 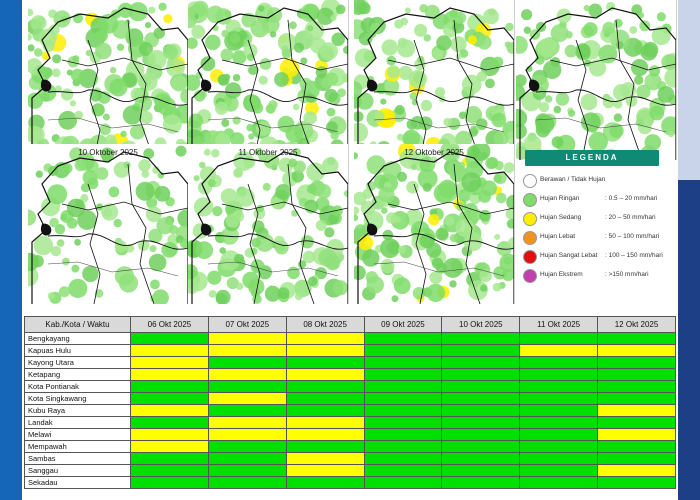 What do you see at coordinates (77, 482) in the screenshot?
I see `region-name: Sekadau` at bounding box center [77, 482].